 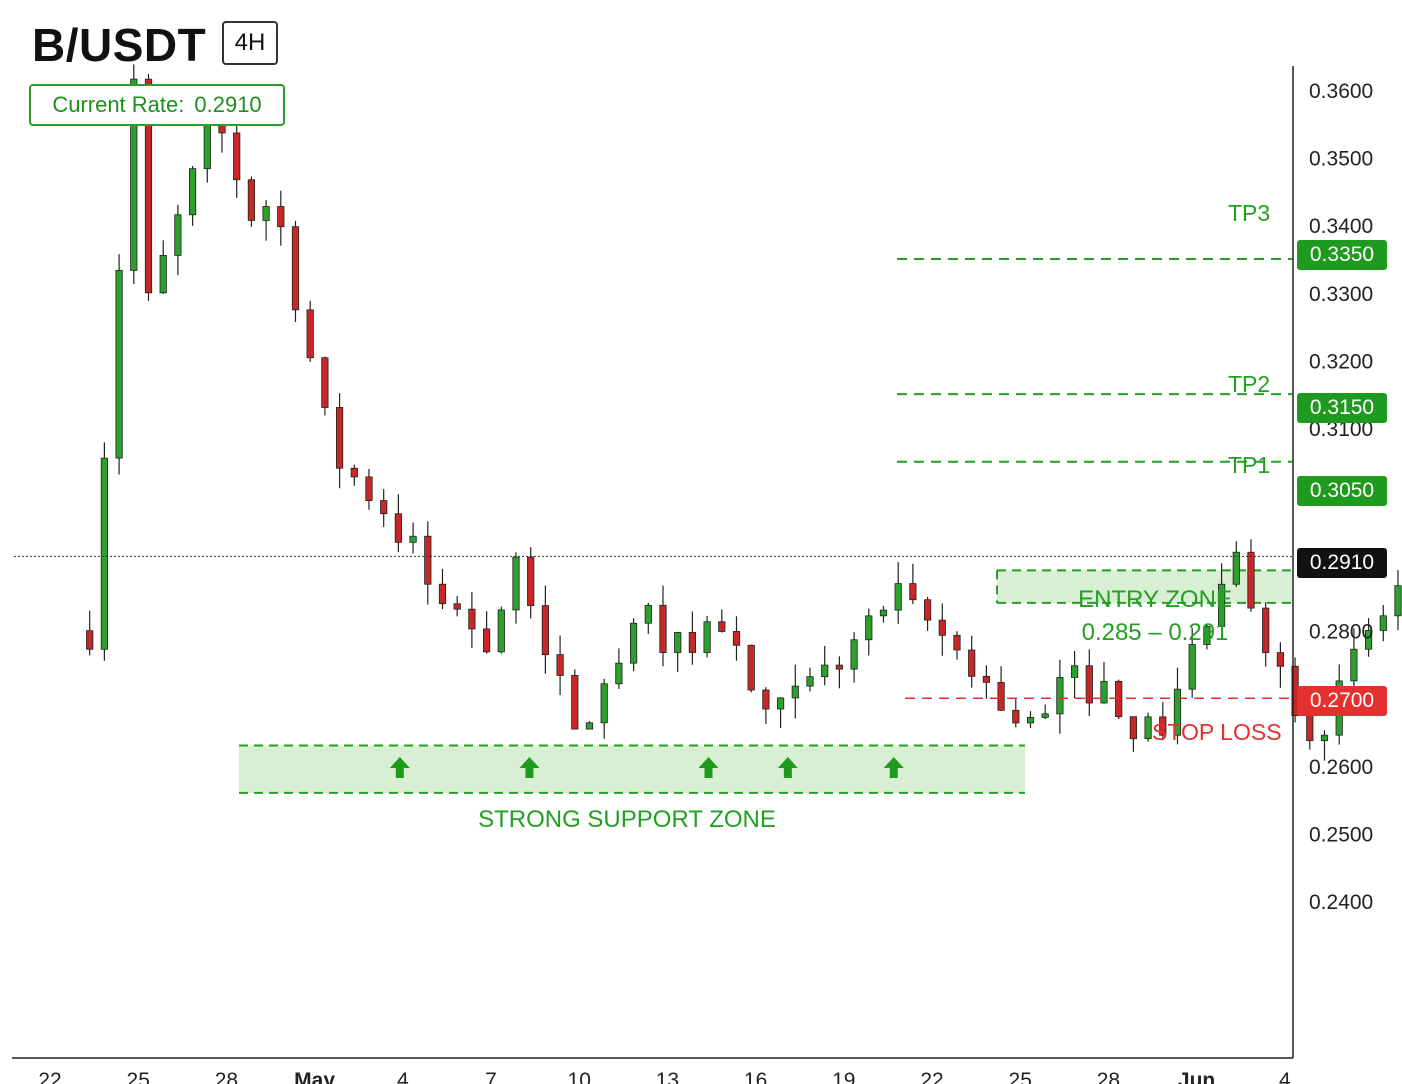 What do you see at coordinates (1249, 465) in the screenshot?
I see `tp1-label: TP1` at bounding box center [1249, 465].